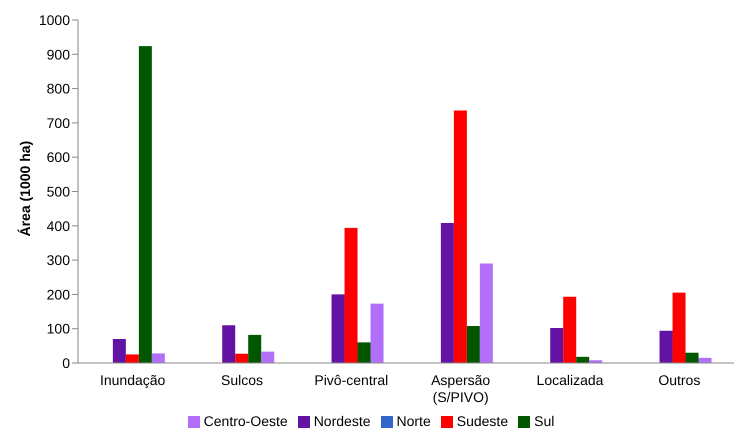  I want to click on x-tick-label: Sulcos, so click(242, 380).